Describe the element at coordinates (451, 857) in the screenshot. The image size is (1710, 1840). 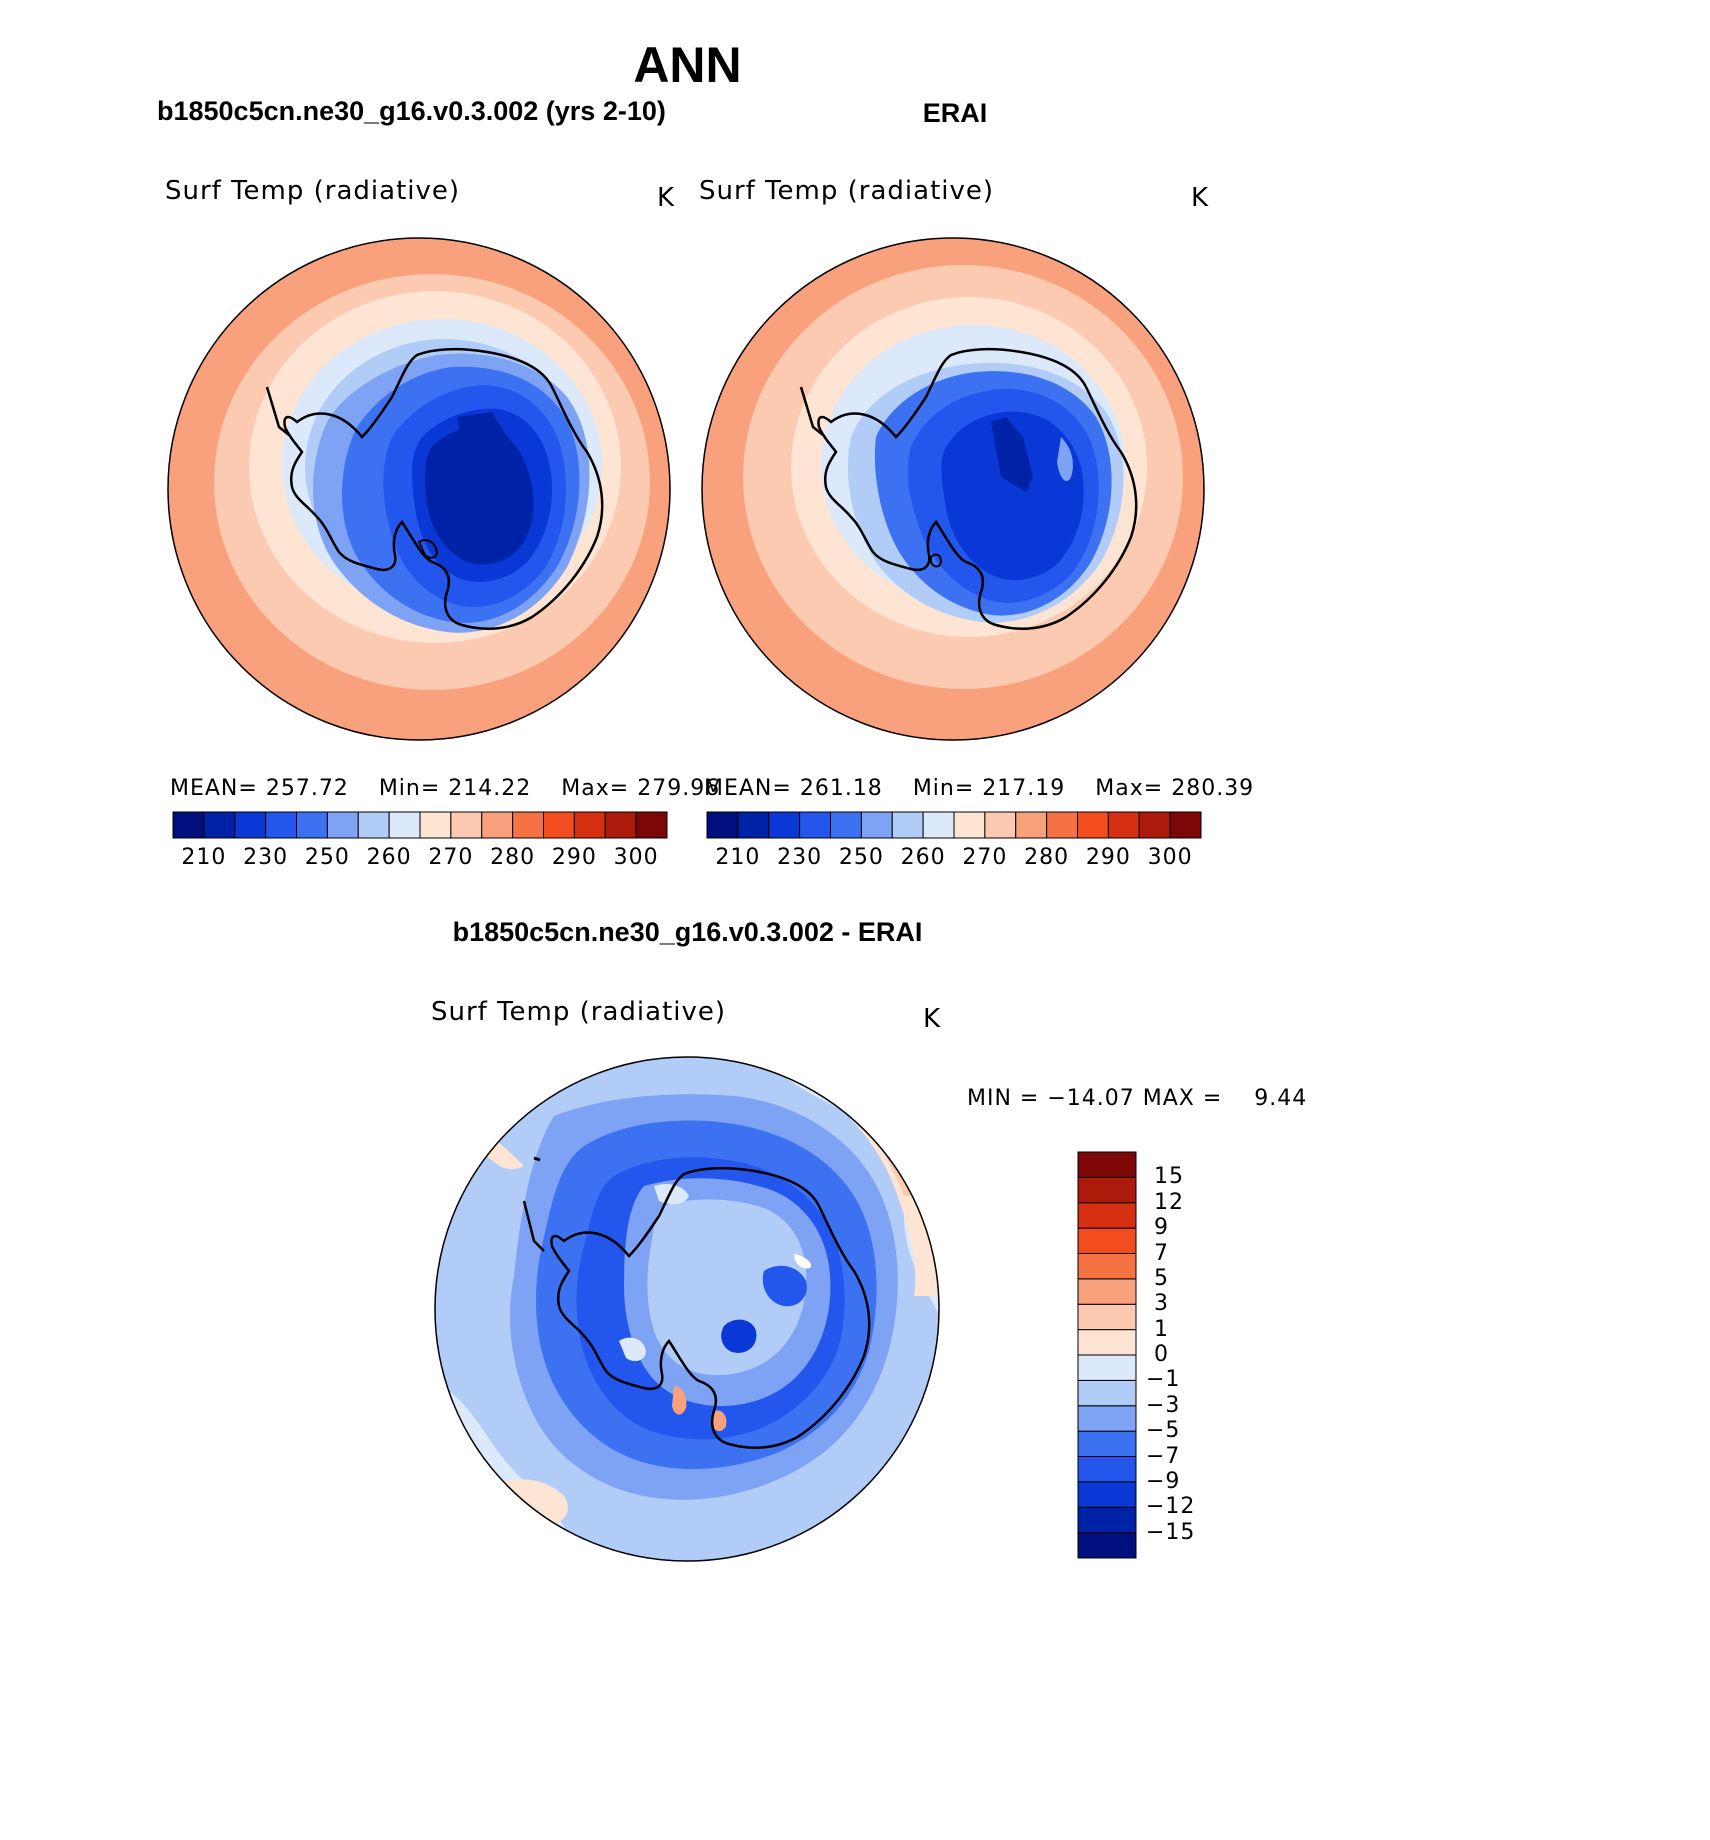
I see `left-colorbar-tick-label: 270` at that location.